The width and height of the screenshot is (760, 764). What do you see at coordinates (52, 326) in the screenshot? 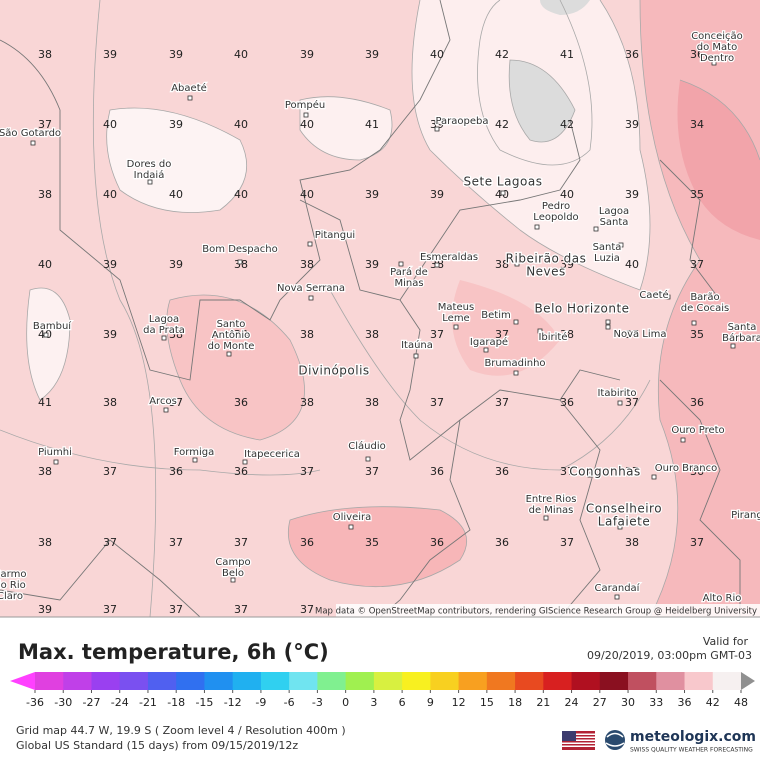
I see `city-label: Bambuí` at bounding box center [52, 326].